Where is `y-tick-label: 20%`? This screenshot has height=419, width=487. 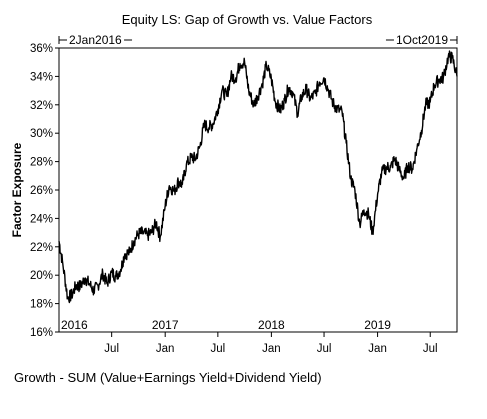 y-tick-label: 20% is located at coordinates (41, 276).